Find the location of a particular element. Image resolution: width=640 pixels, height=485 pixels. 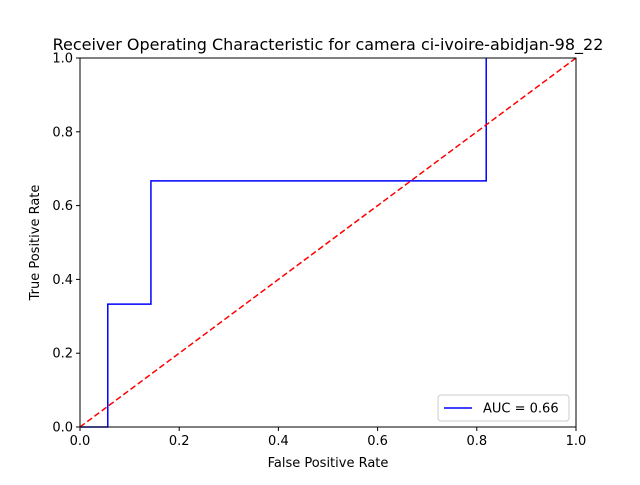

x-tick-label: 0.4 is located at coordinates (278, 441).